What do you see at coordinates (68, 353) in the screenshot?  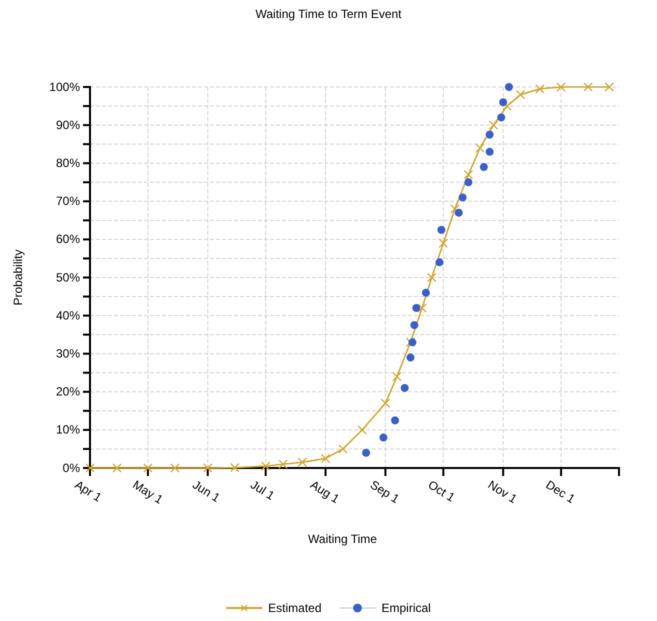 I see `y-tick-label: 30%` at bounding box center [68, 353].